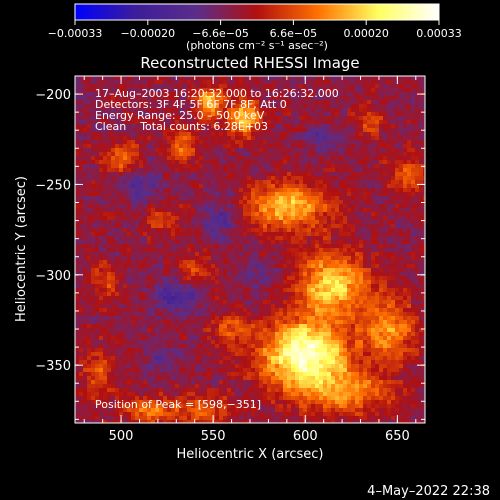 Image resolution: width=500 pixels, height=500 pixels. Describe the element at coordinates (249, 63) in the screenshot. I see `chart-title: Reconstructed RHESSI Image` at that location.